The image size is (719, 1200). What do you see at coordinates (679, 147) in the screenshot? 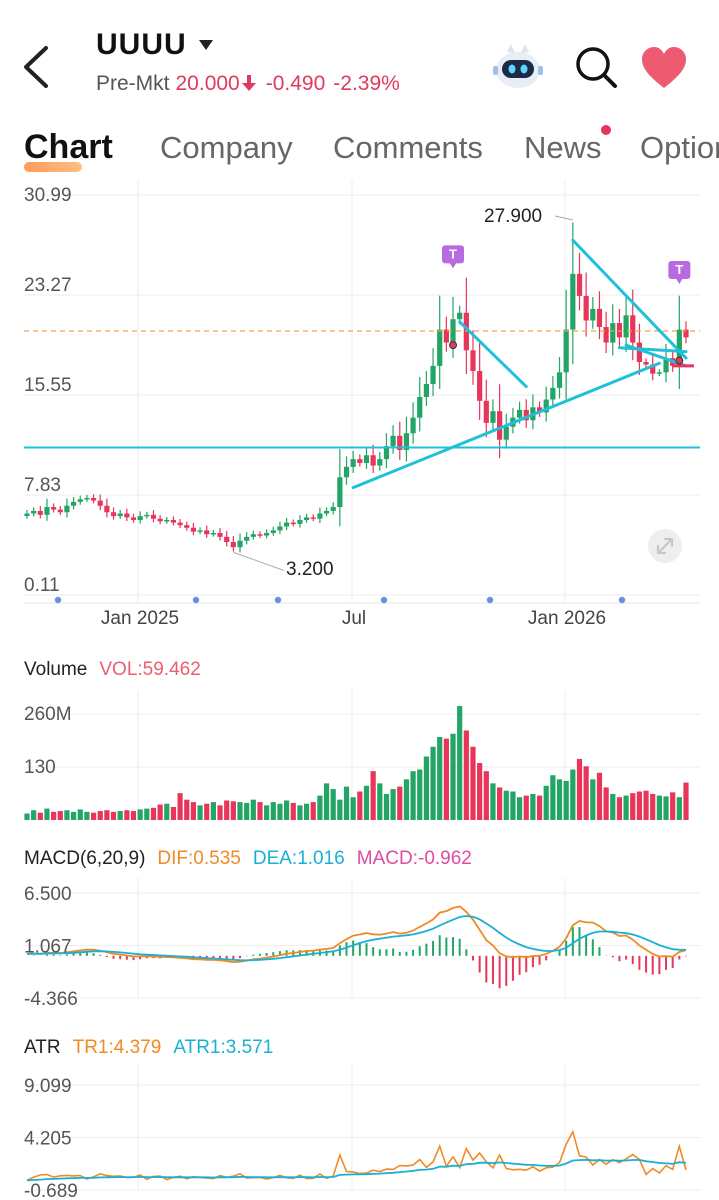
I see `tab-options: Options` at bounding box center [679, 147].